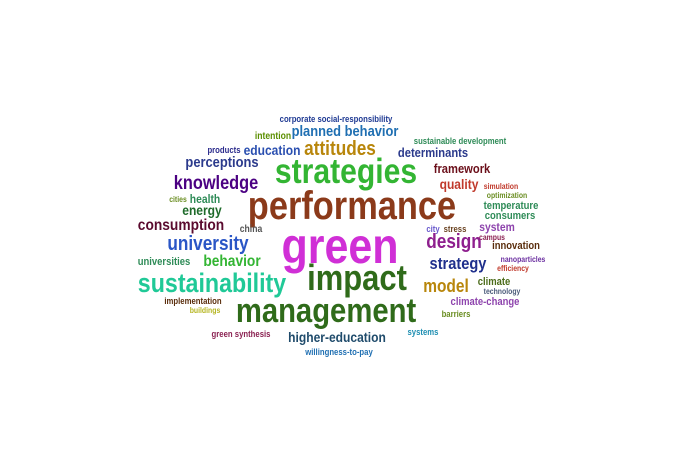 The width and height of the screenshot is (682, 475). What do you see at coordinates (510, 216) in the screenshot?
I see `word-consumers: consumers` at bounding box center [510, 216].